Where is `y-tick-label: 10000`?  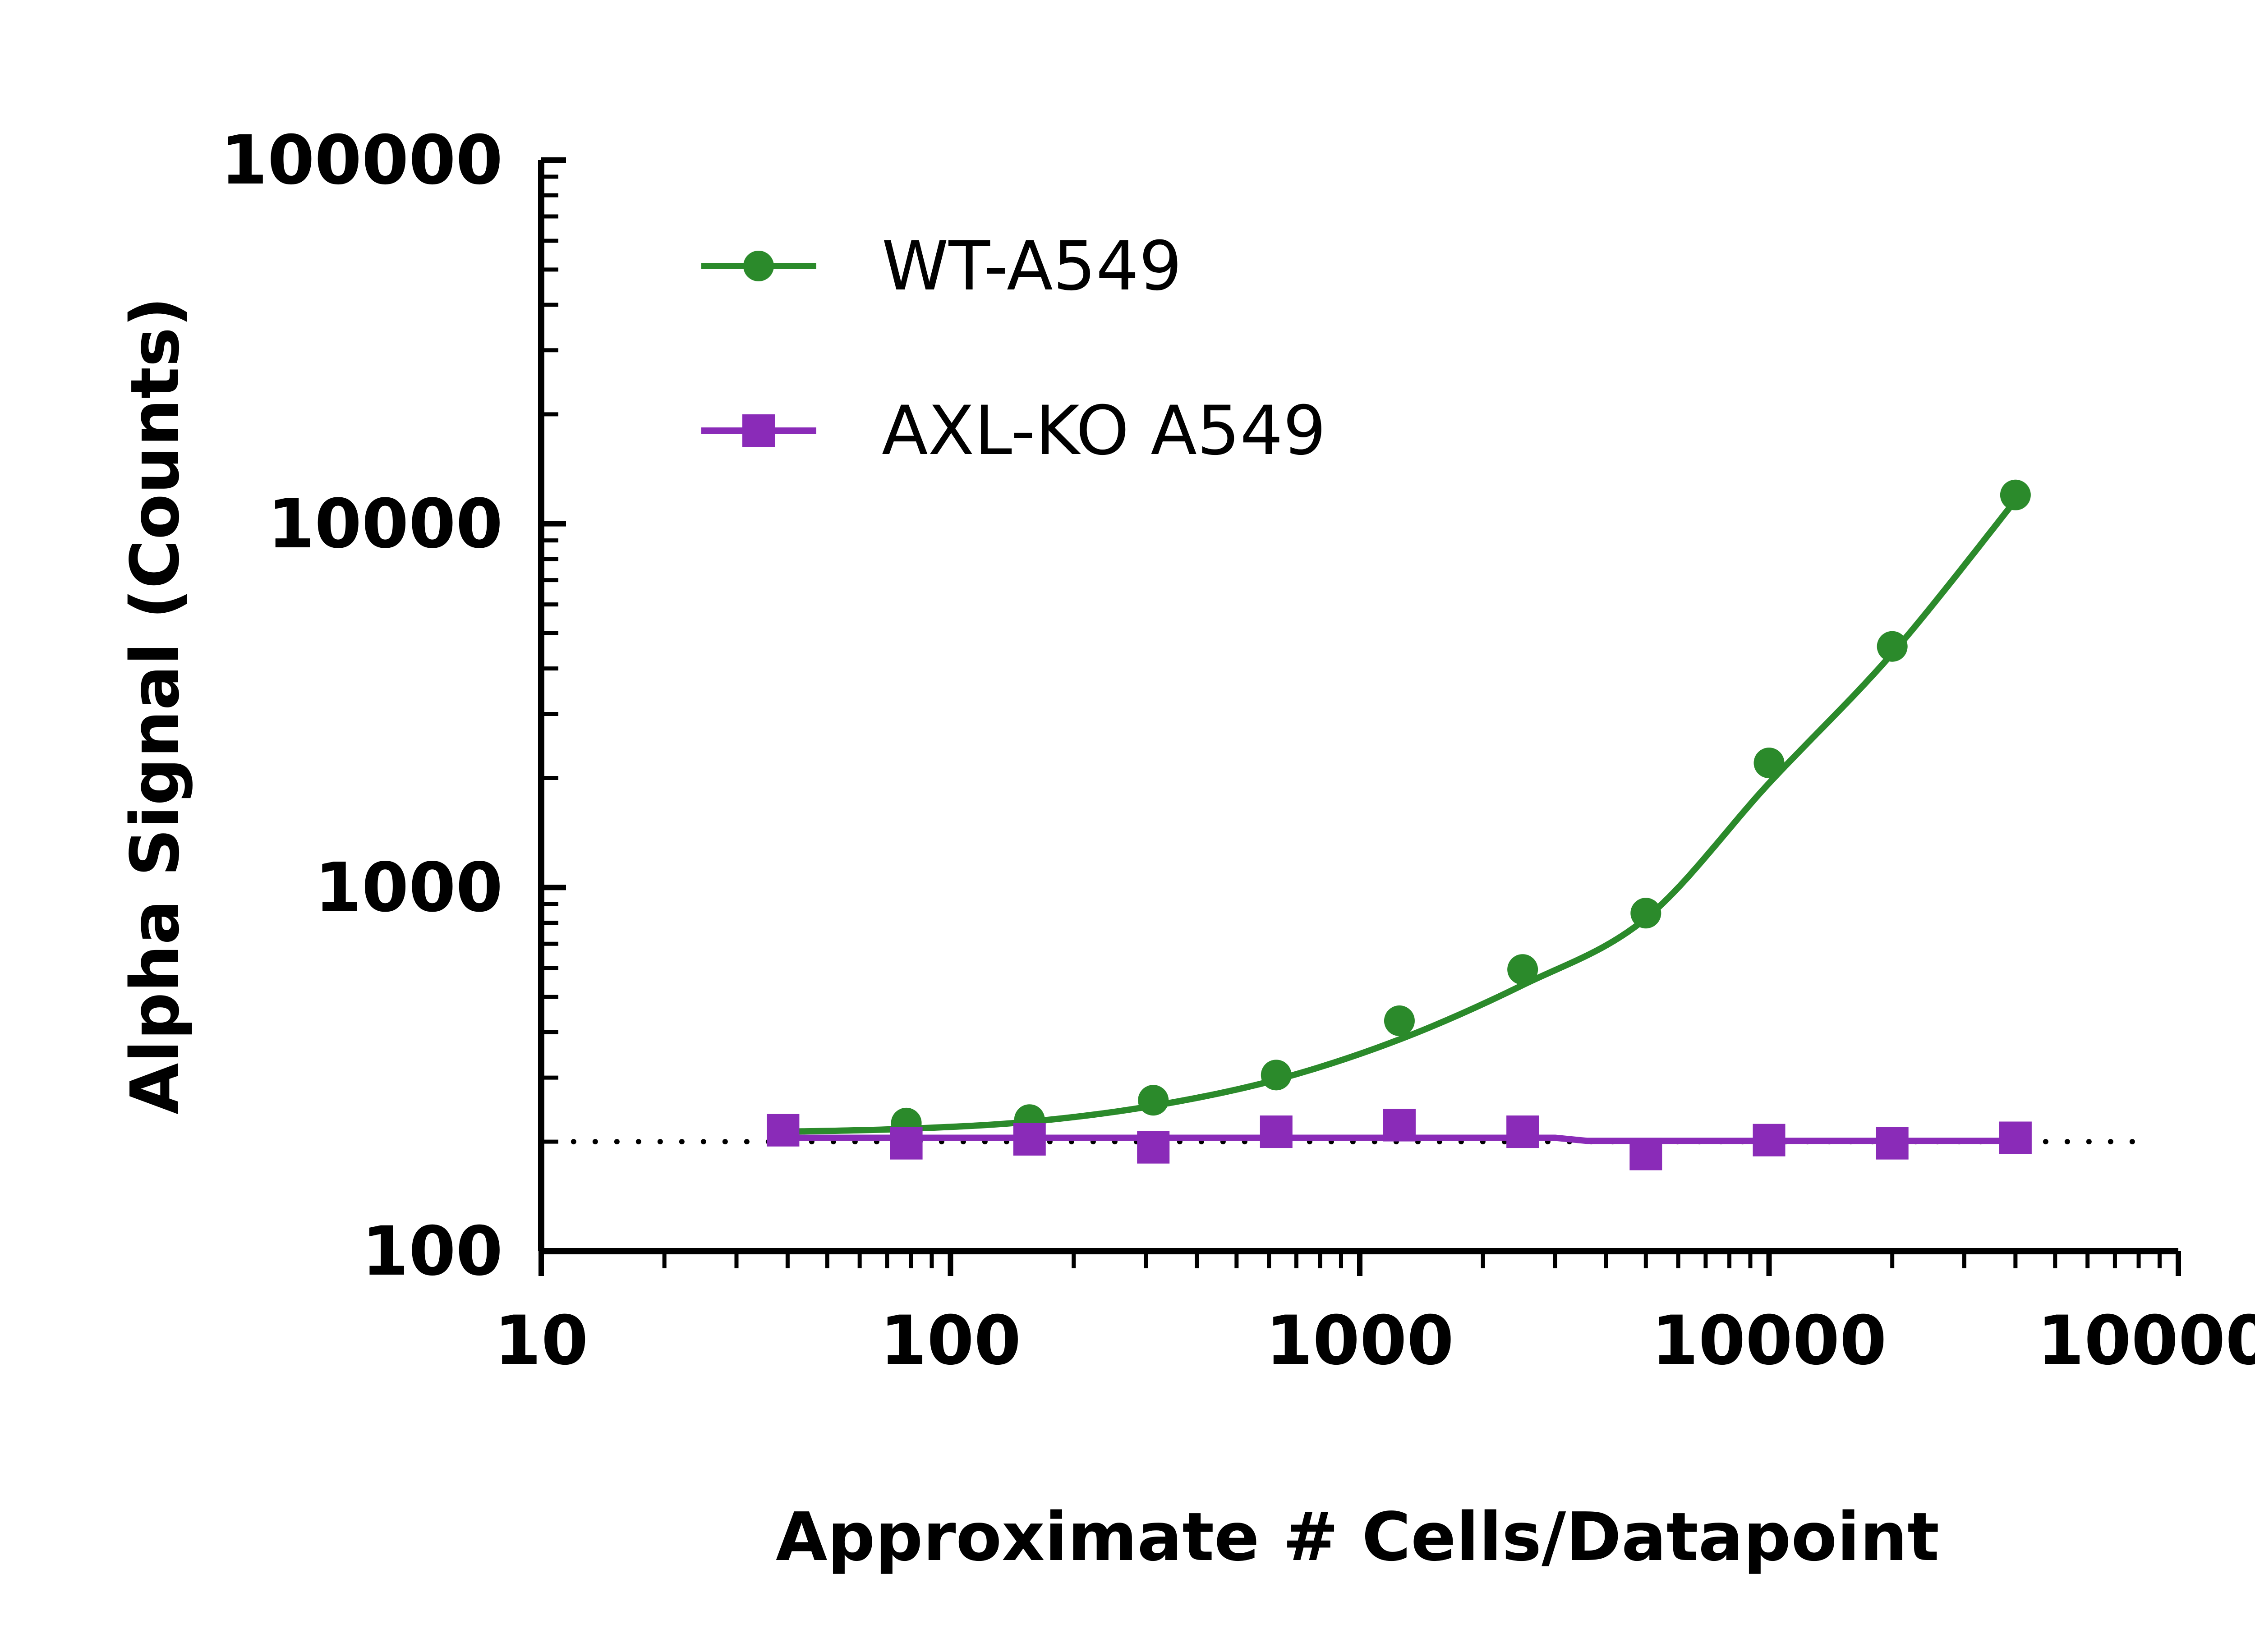 y-tick-label: 10000 is located at coordinates (385, 524).